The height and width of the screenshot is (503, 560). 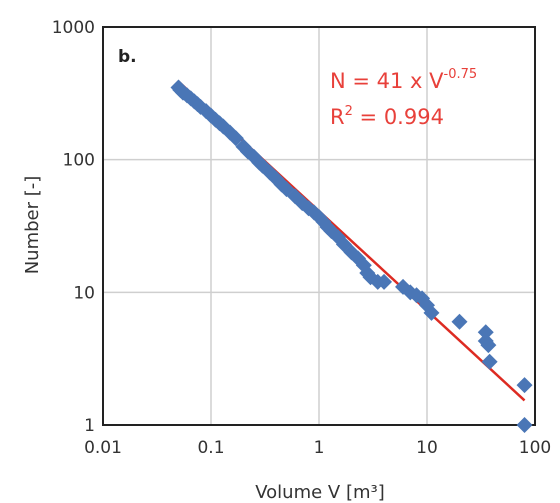 I want to click on r2-prefix: R, so click(x=337, y=117).